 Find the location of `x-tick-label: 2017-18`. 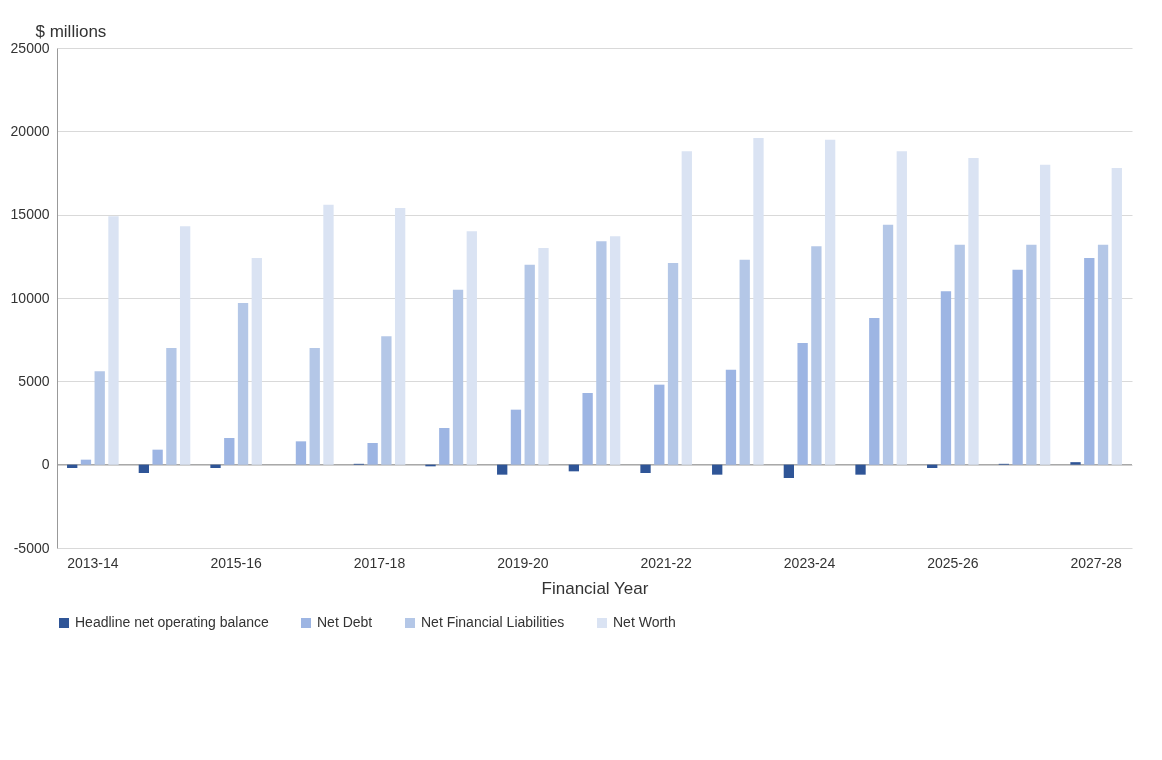

x-tick-label: 2017-18 is located at coordinates (379, 562).